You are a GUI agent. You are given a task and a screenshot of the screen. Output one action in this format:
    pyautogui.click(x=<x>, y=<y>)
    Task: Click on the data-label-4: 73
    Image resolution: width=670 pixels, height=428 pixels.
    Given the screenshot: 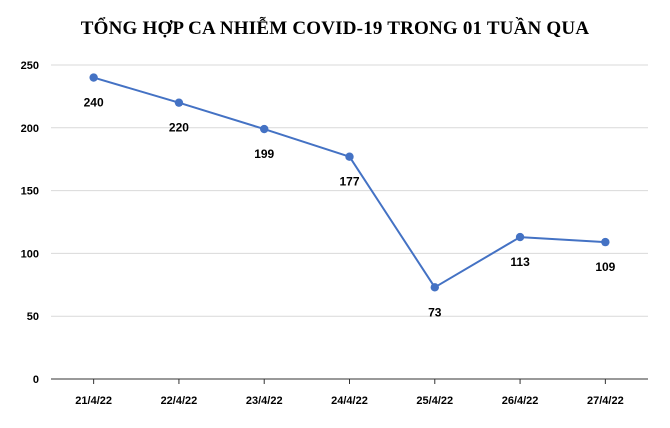 What is the action you would take?
    pyautogui.click(x=435, y=312)
    